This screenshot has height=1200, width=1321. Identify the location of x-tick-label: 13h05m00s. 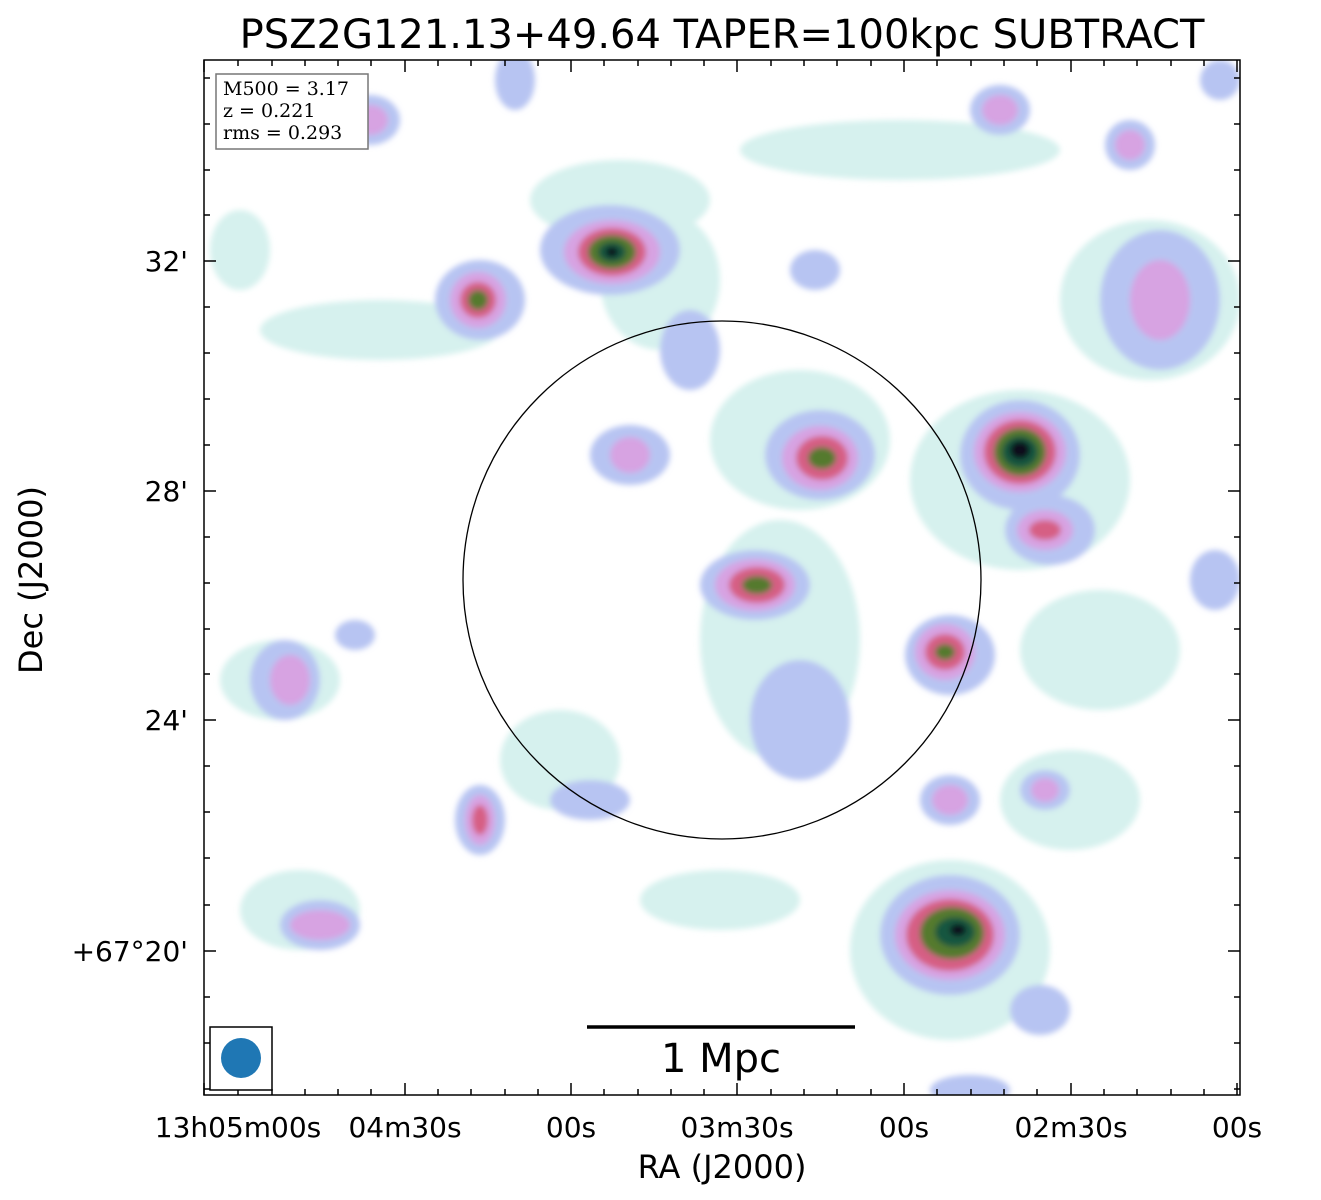
(238, 1127).